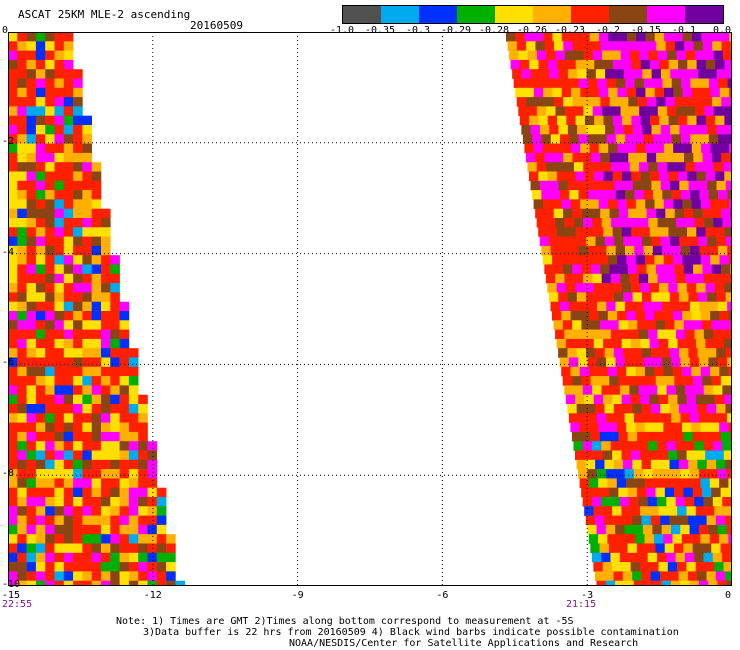 The height and width of the screenshot is (650, 740). Describe the element at coordinates (587, 595) in the screenshot. I see `x-tick-label: -3` at that location.